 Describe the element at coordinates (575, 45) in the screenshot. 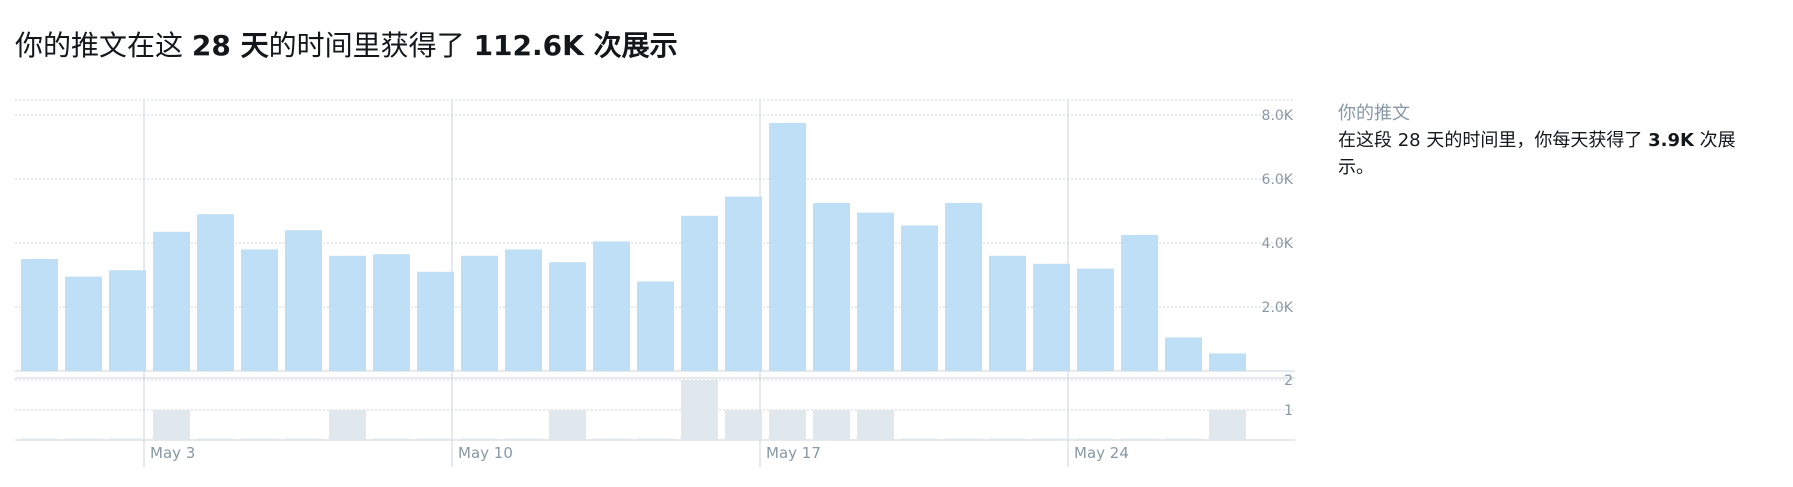

I see `title-total: 112.6K 次展示` at that location.